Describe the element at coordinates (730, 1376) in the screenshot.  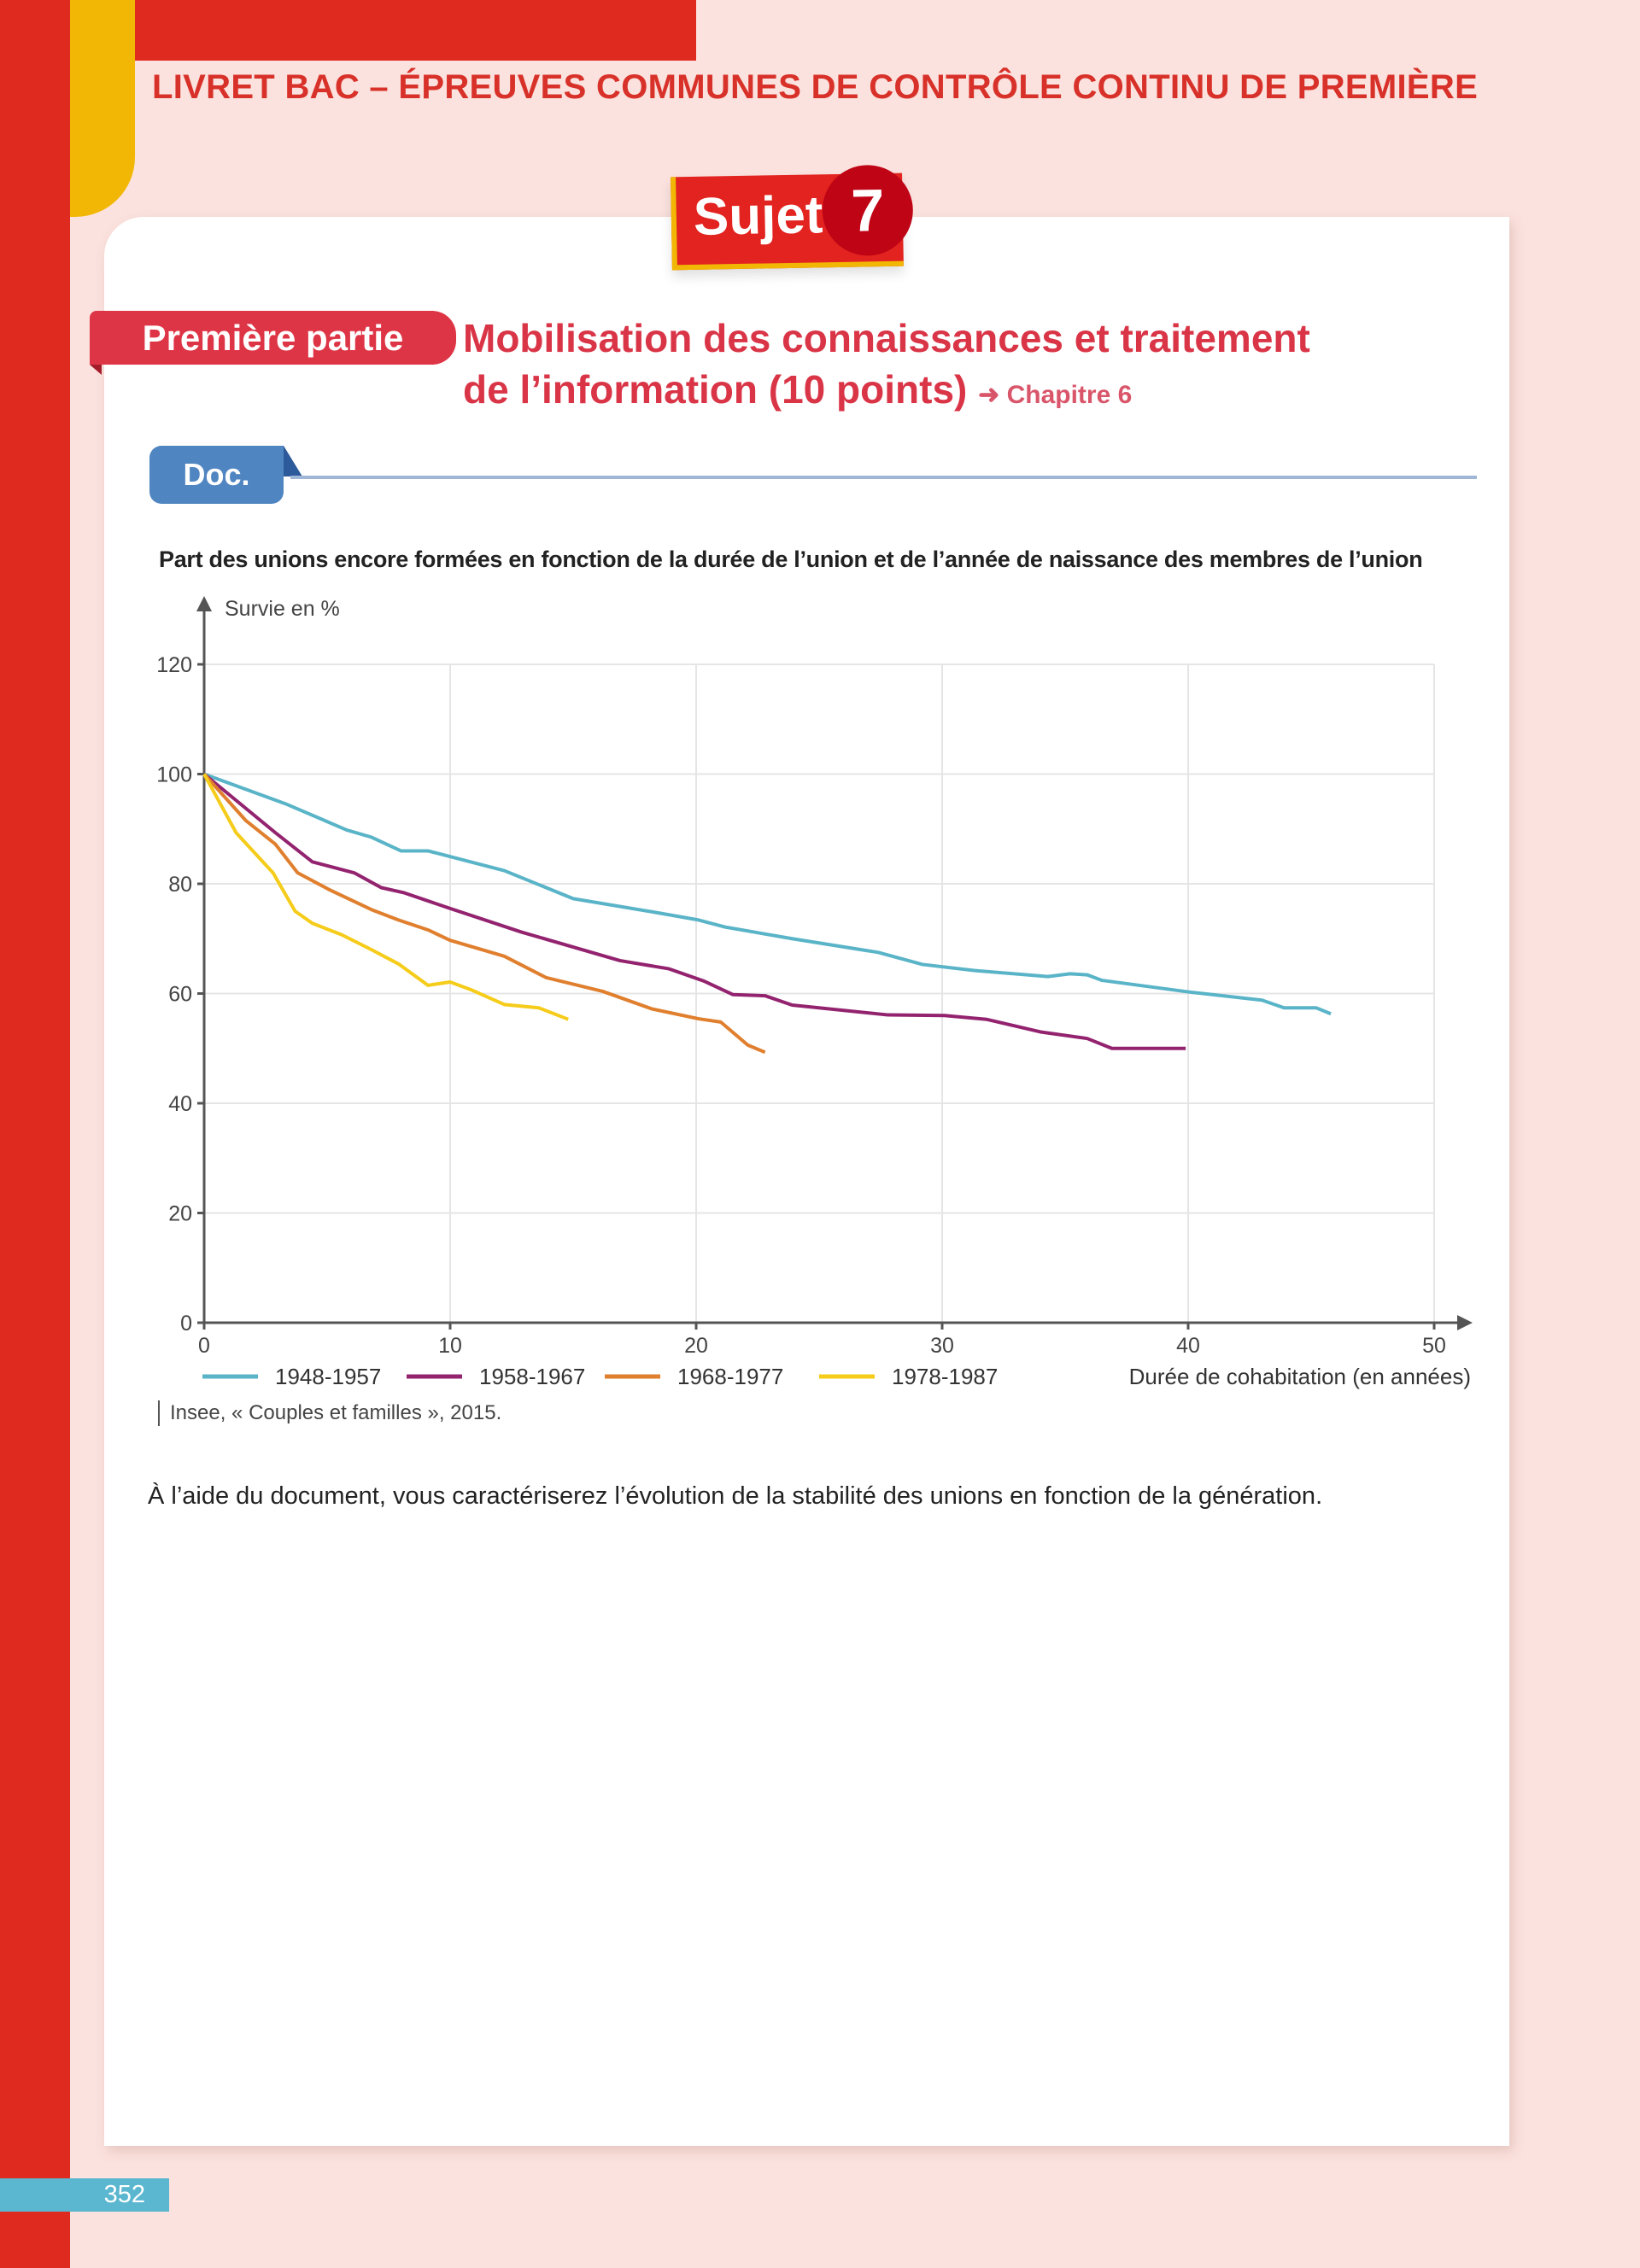
I see `legend-label: 1968-1977` at that location.